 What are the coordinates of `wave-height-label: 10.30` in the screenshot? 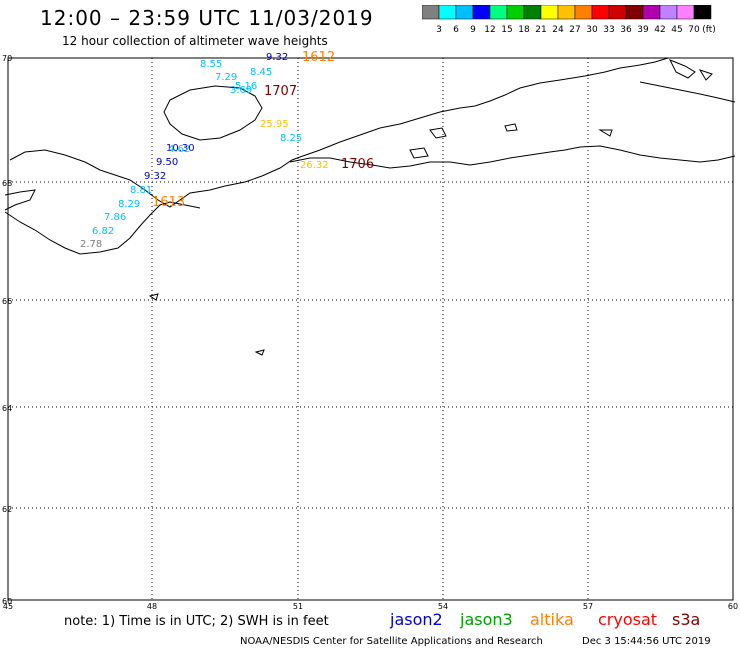 It's located at (180, 148).